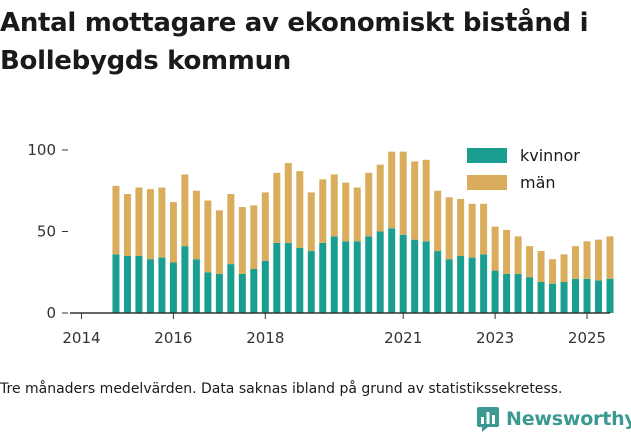 This screenshot has width=631, height=439. What do you see at coordinates (488, 419) in the screenshot?
I see `bar-chart-logo-icon` at bounding box center [488, 419].